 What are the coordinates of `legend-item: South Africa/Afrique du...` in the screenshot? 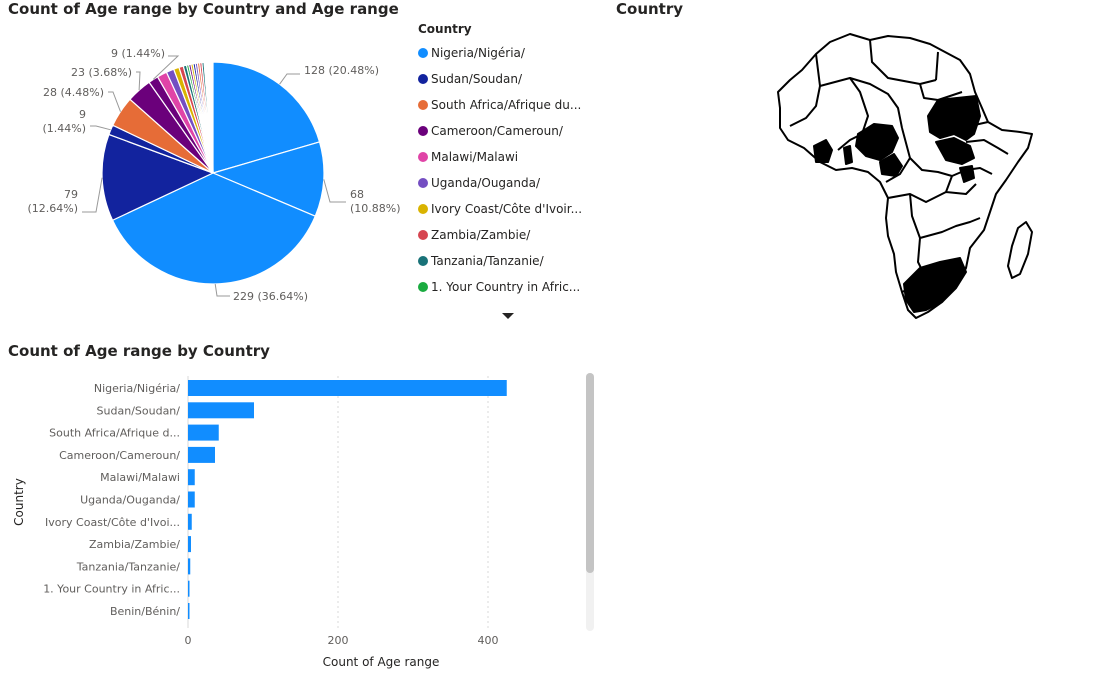 It's located at (513, 105).